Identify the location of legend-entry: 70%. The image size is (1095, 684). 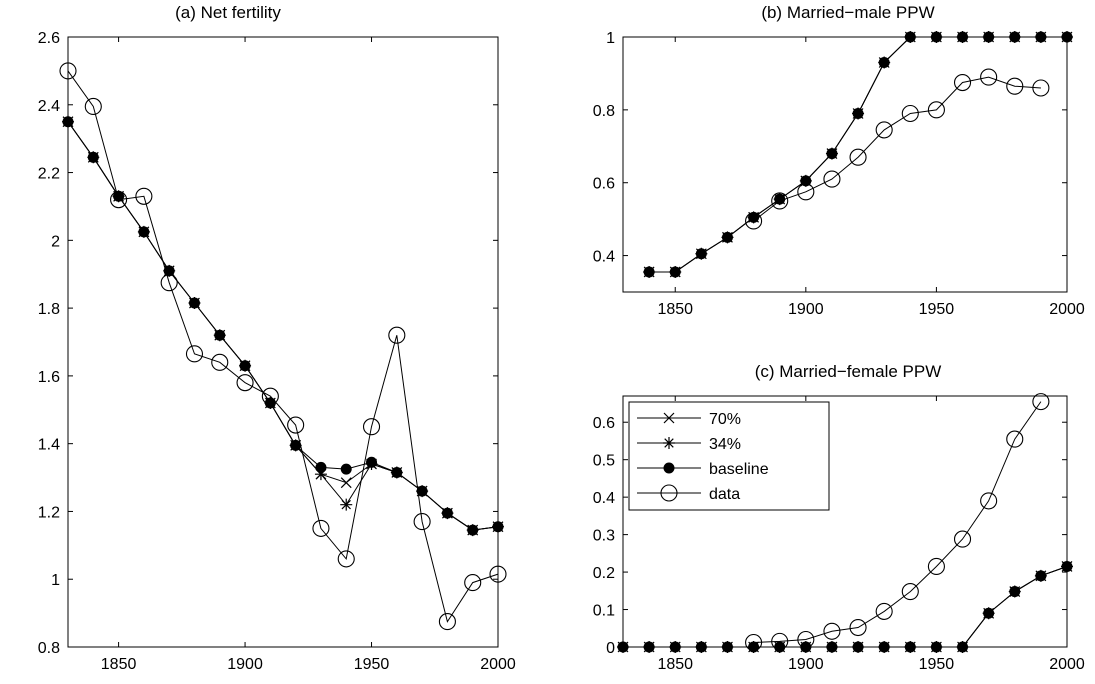
(689, 419).